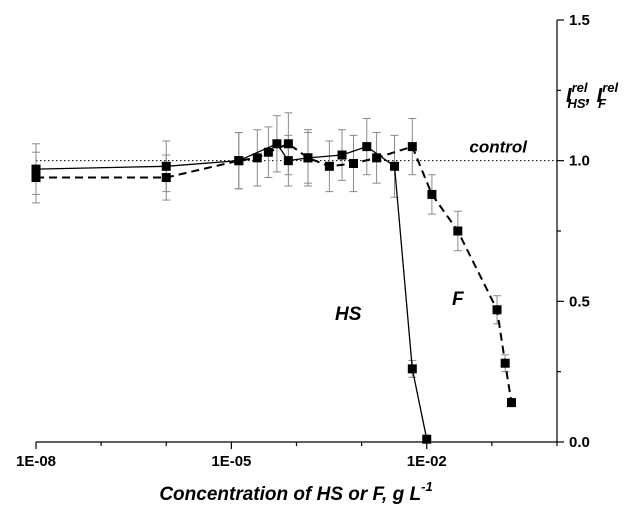 The height and width of the screenshot is (509, 644). Describe the element at coordinates (36, 461) in the screenshot. I see `x-tick-label: 1E-08` at that location.